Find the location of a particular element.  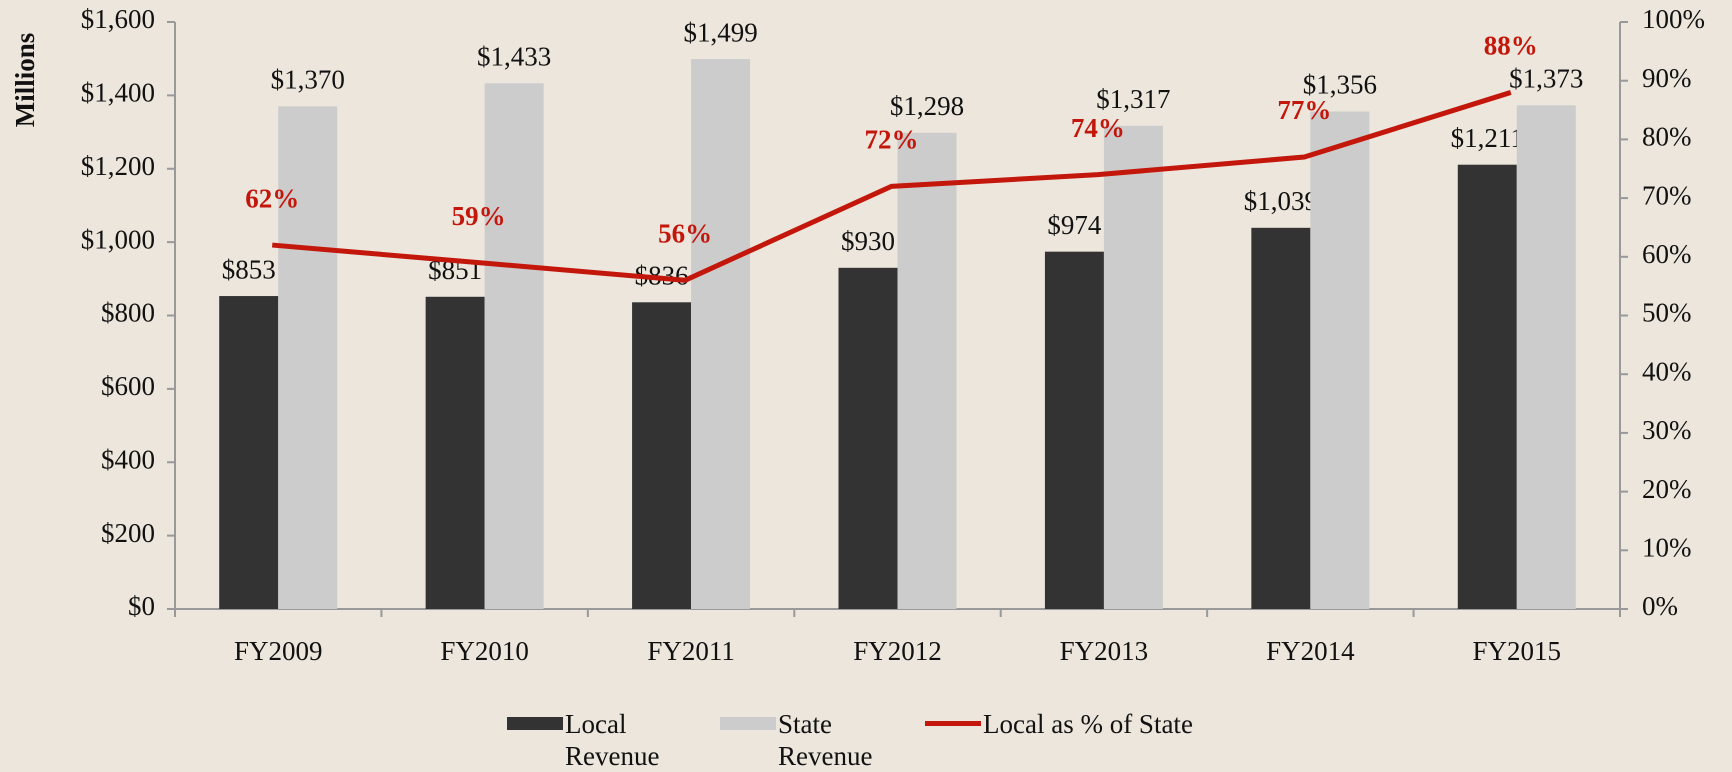

line-label: 88% is located at coordinates (1511, 46).